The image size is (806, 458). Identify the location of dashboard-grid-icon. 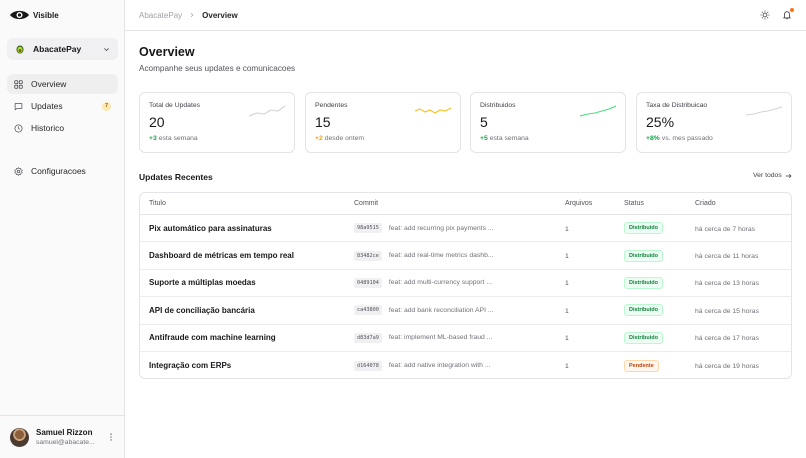
(18, 84).